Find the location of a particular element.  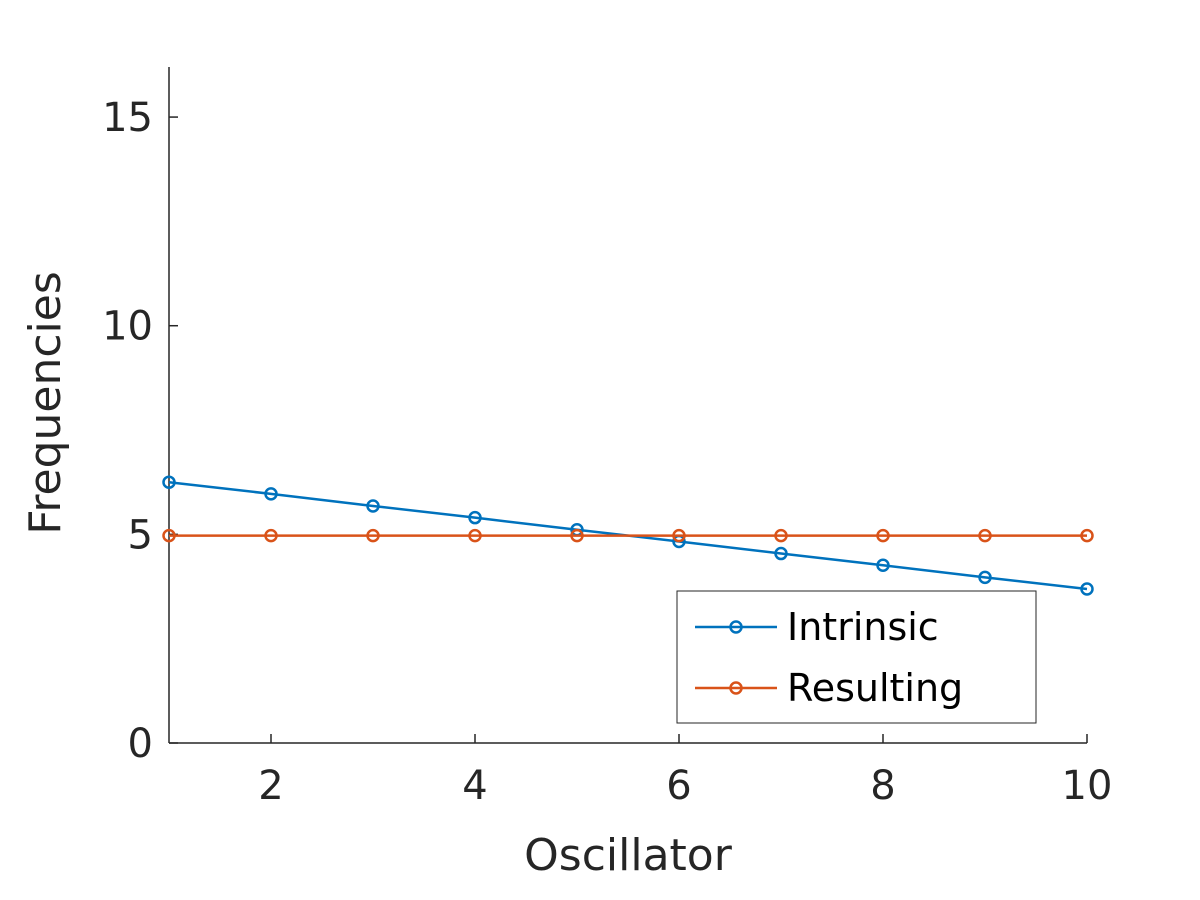

y-tick-label: 0 is located at coordinates (140, 744).